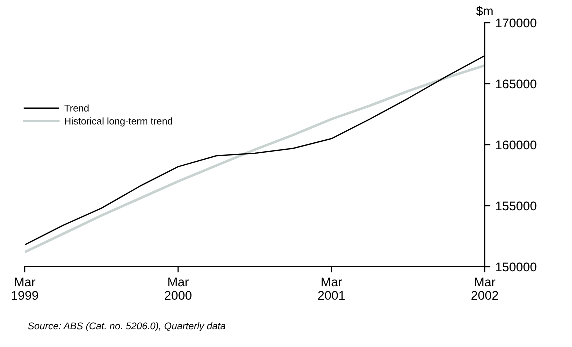 Image resolution: width=572 pixels, height=347 pixels. Describe the element at coordinates (516, 145) in the screenshot. I see `y-tick-label: 160000` at that location.